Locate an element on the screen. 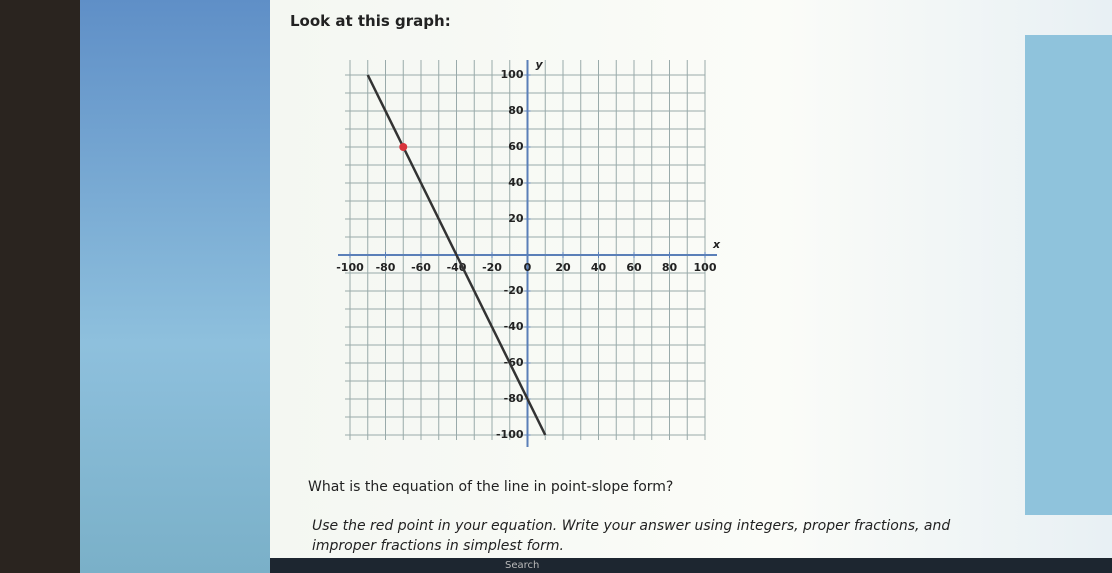 The height and width of the screenshot is (573, 1112). y-tick-label: 80 is located at coordinates (516, 110).